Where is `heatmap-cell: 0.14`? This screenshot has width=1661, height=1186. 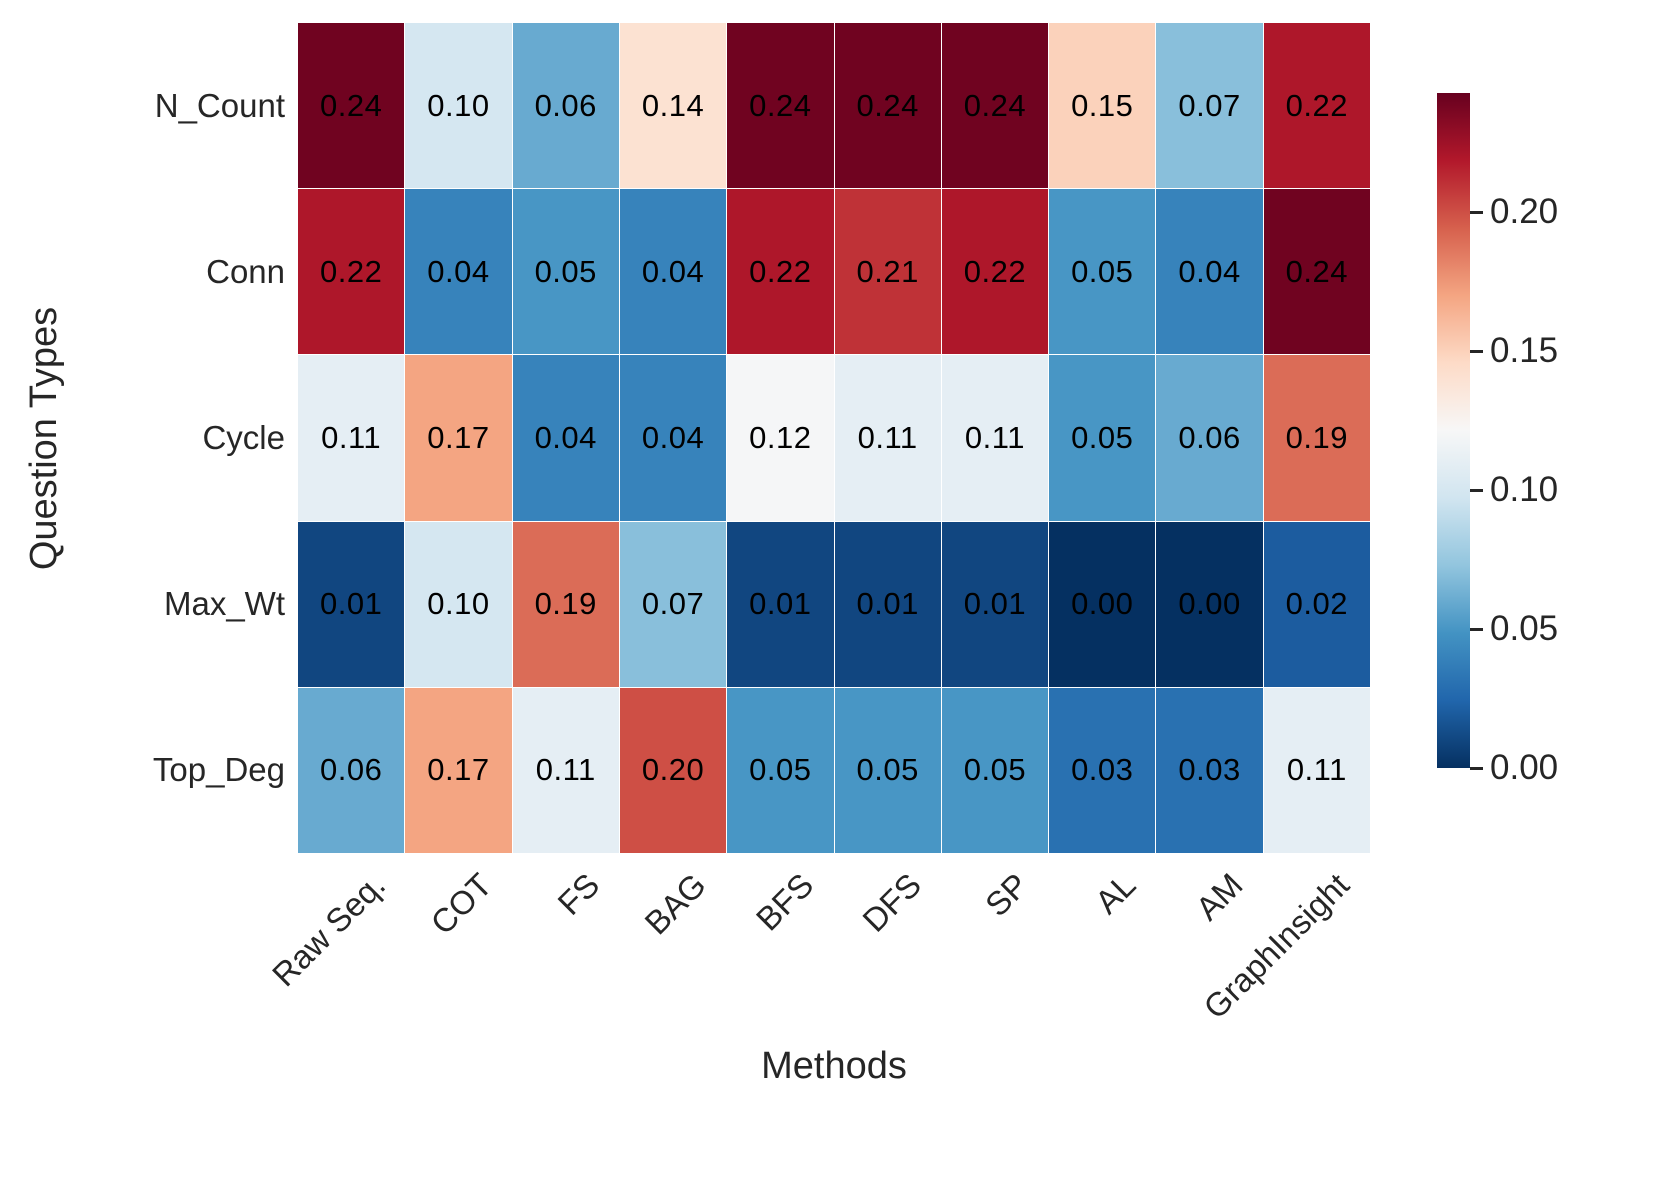 heatmap-cell: 0.14 is located at coordinates (673, 106).